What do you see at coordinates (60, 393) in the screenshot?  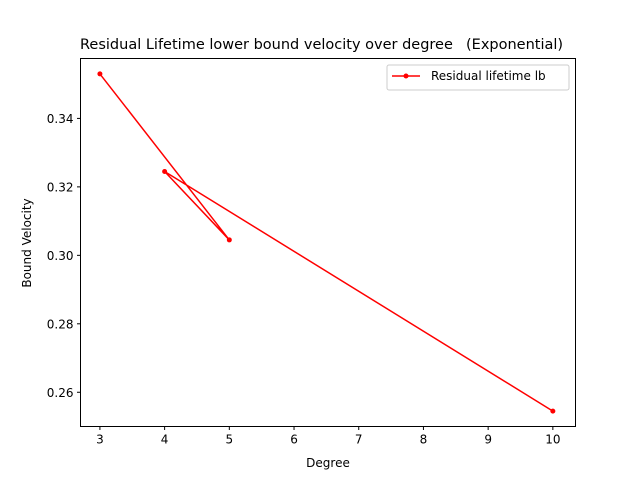 I see `y-tick-label: 0.26` at bounding box center [60, 393].